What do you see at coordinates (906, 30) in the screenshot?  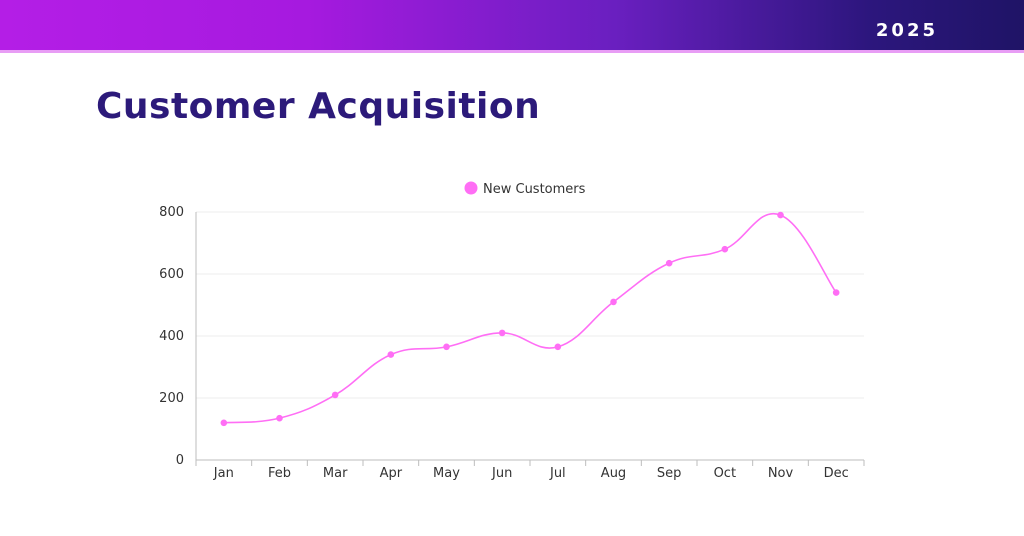 I see `year-label: 2025` at bounding box center [906, 30].